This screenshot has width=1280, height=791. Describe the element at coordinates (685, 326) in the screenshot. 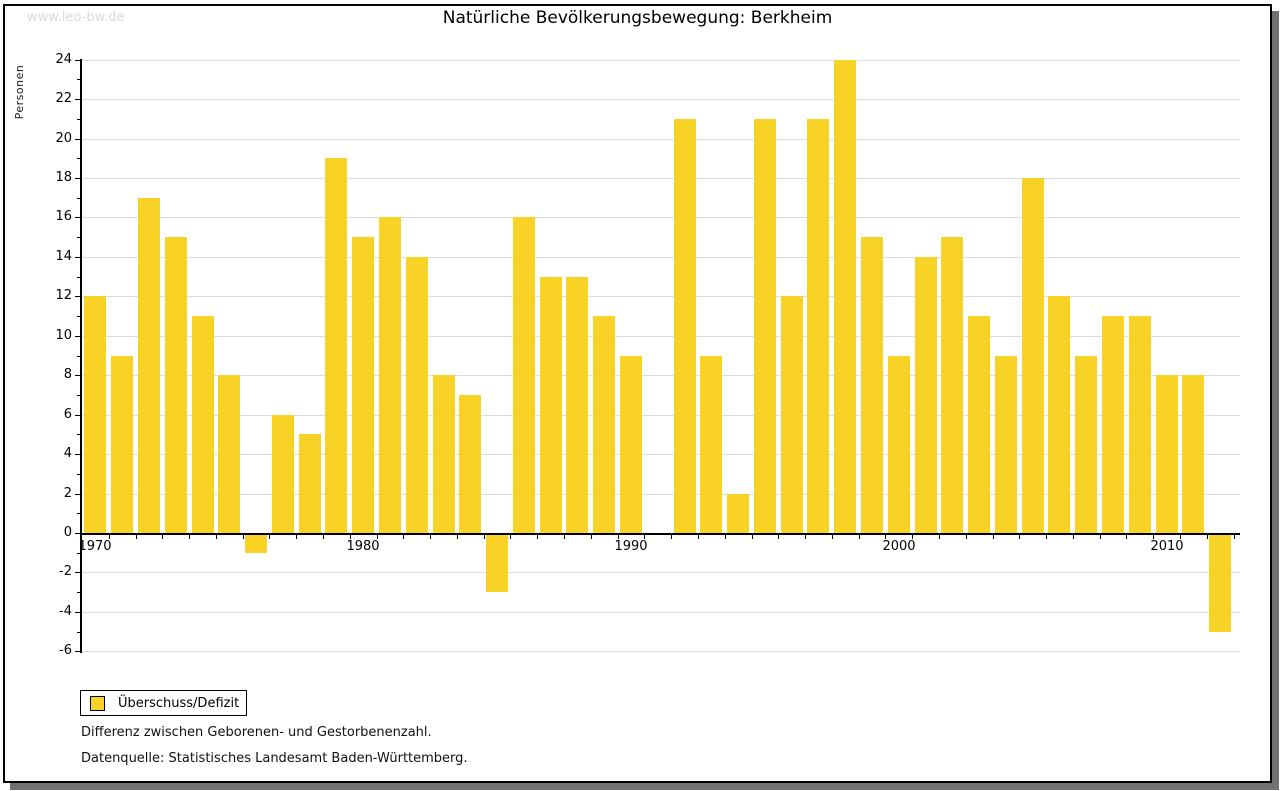

I see `bar-1992` at that location.